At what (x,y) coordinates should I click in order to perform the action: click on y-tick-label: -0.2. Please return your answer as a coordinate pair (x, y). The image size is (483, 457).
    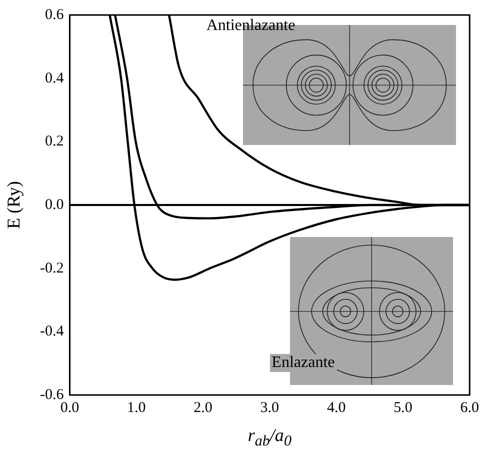
    Looking at the image, I should click on (52, 268).